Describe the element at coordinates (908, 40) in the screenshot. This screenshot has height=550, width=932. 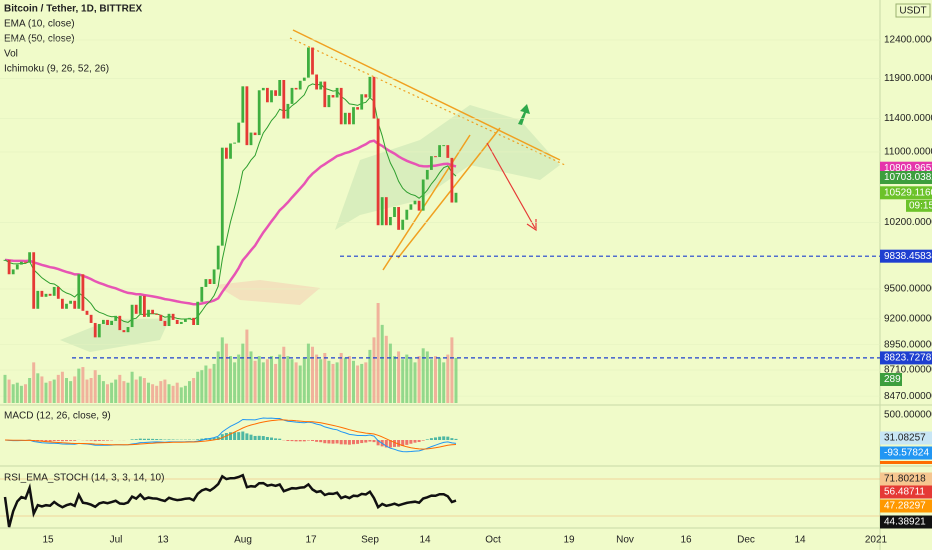
I see `y-tick-label: 12400.000000` at that location.